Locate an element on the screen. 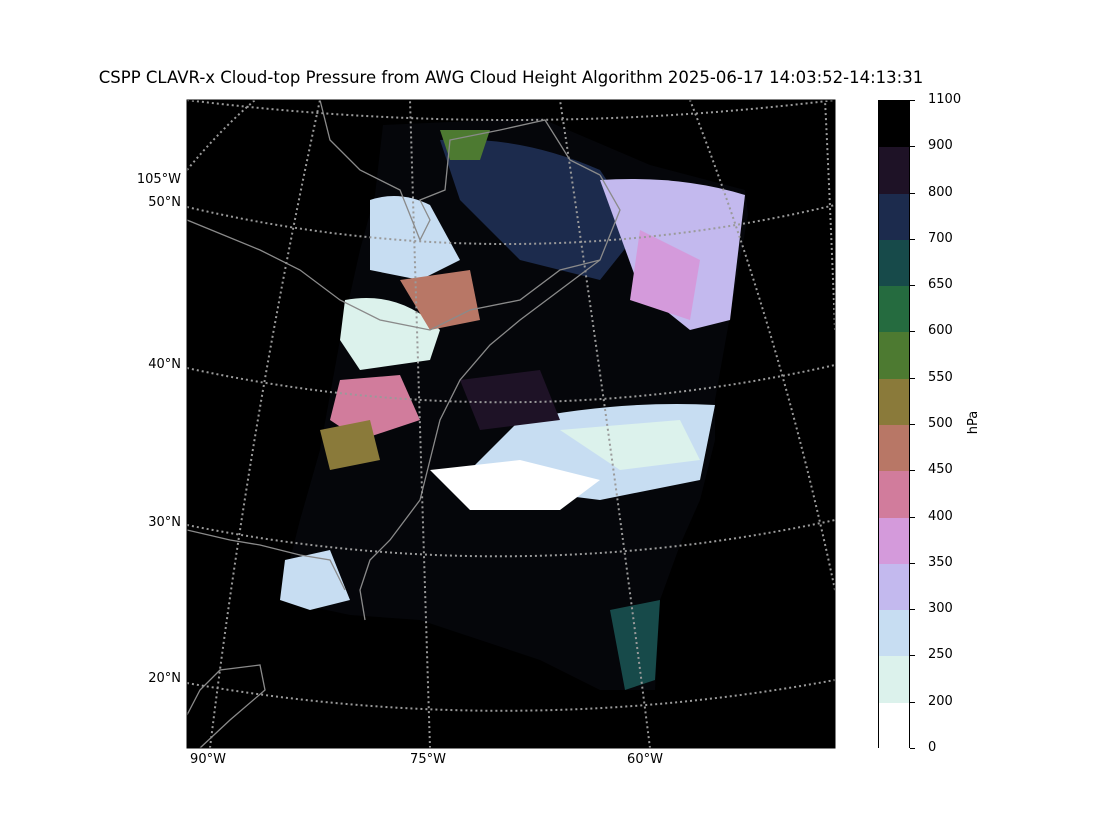 Image resolution: width=1120 pixels, height=840 pixels. colorbar-tick-label: 700 is located at coordinates (940, 238).